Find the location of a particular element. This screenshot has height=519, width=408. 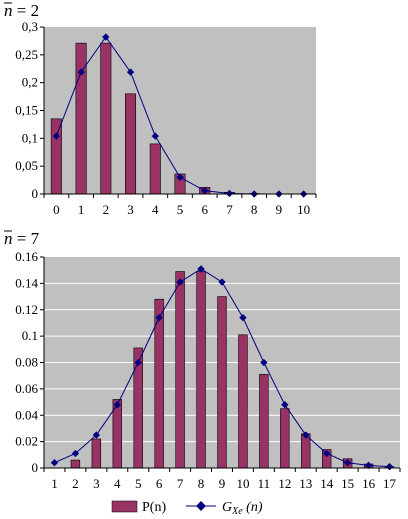

chart-top-y-tick-label: 0,2 is located at coordinates (30, 82).